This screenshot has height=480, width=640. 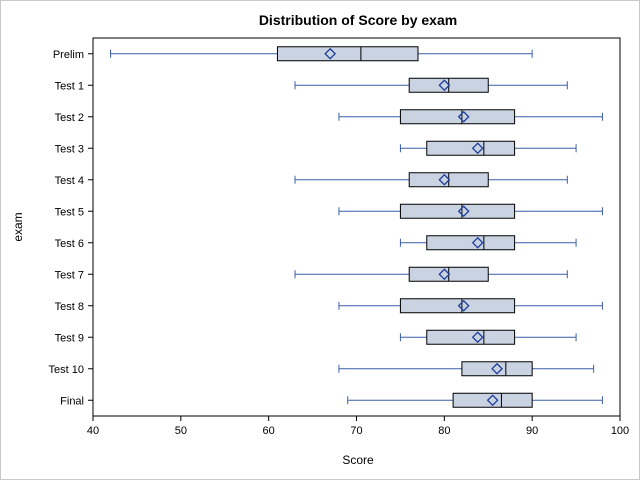 I want to click on x-tick-label: 50, so click(x=181, y=431).